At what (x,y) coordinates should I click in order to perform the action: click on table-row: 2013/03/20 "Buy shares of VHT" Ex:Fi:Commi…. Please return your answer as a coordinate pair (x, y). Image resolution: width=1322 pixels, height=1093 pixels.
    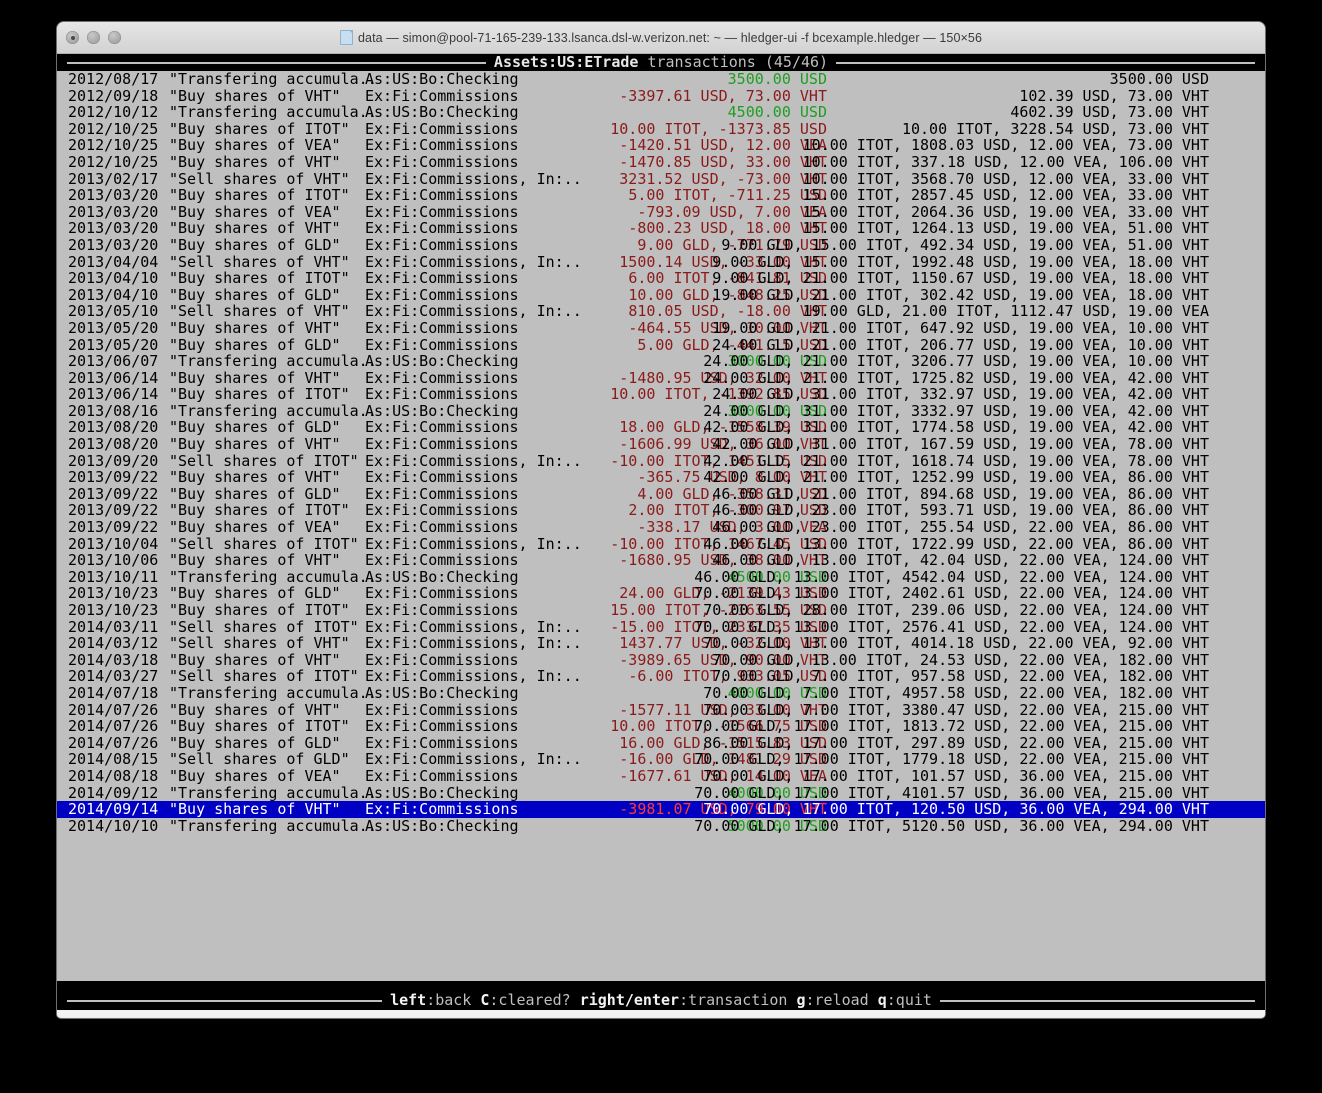
    Looking at the image, I should click on (661, 228).